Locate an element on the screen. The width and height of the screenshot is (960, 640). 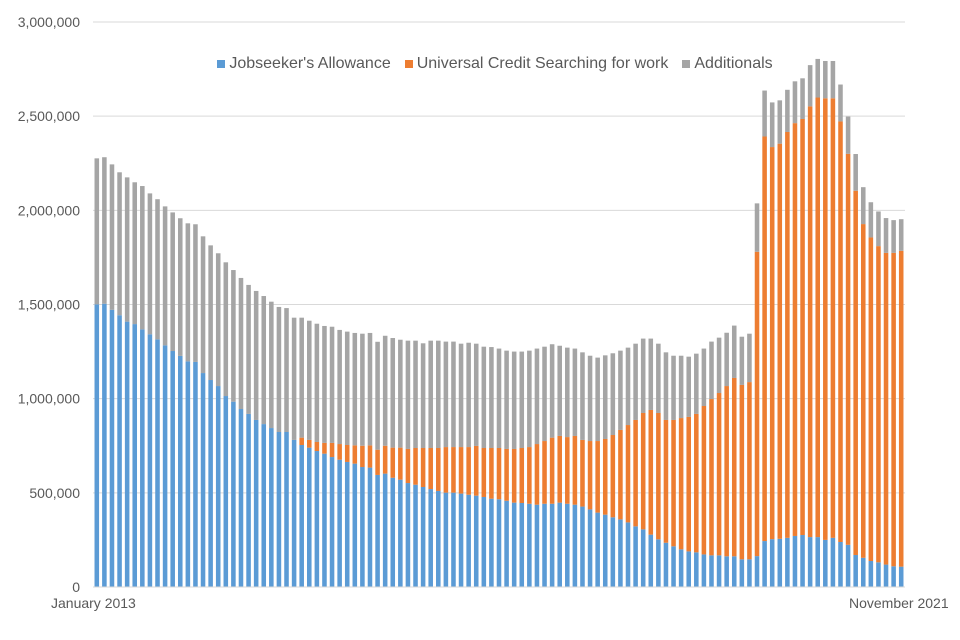
legend-swatch-uc is located at coordinates (408, 64).